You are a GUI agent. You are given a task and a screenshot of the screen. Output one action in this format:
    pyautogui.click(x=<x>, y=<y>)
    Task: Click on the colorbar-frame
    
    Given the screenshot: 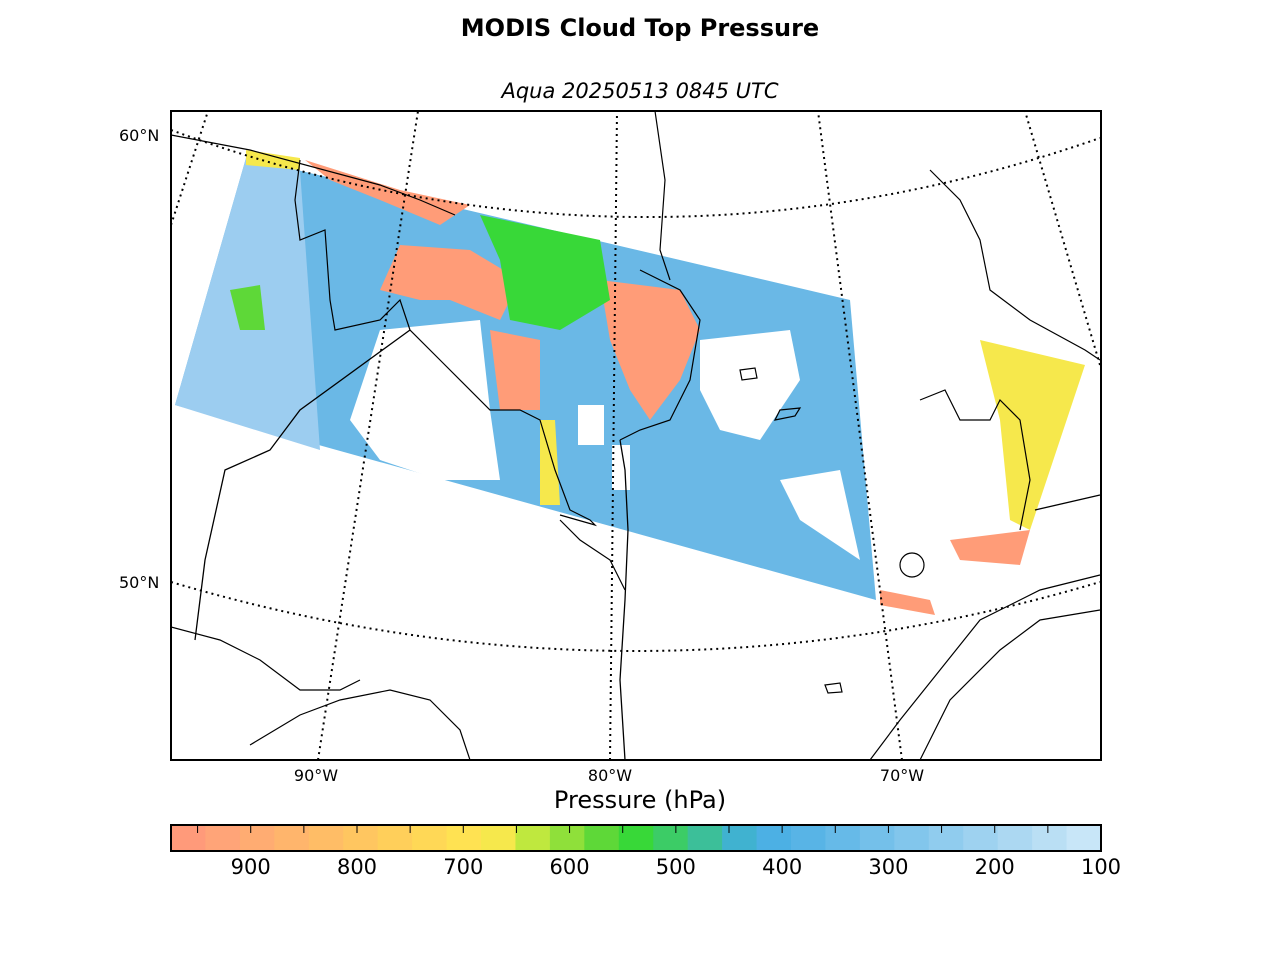 What is the action you would take?
    pyautogui.click(x=636, y=838)
    